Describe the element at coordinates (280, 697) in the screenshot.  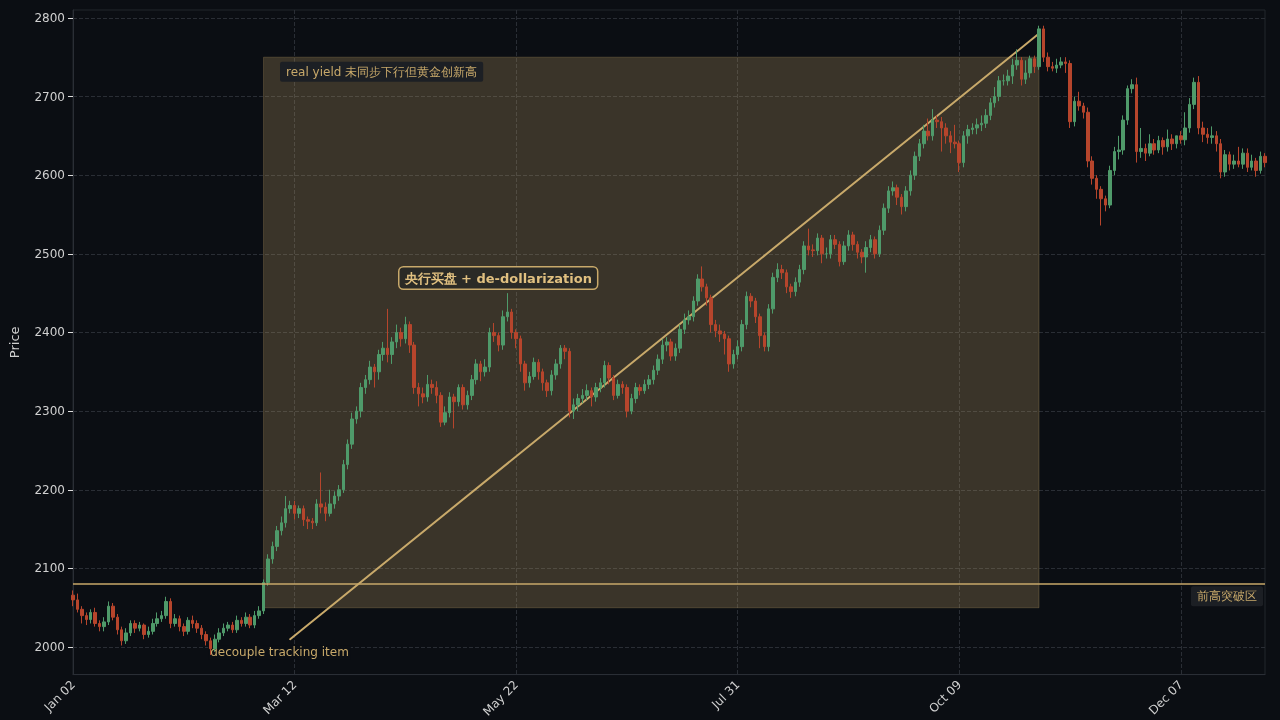
I see `x-tick-label: Mar 12` at that location.